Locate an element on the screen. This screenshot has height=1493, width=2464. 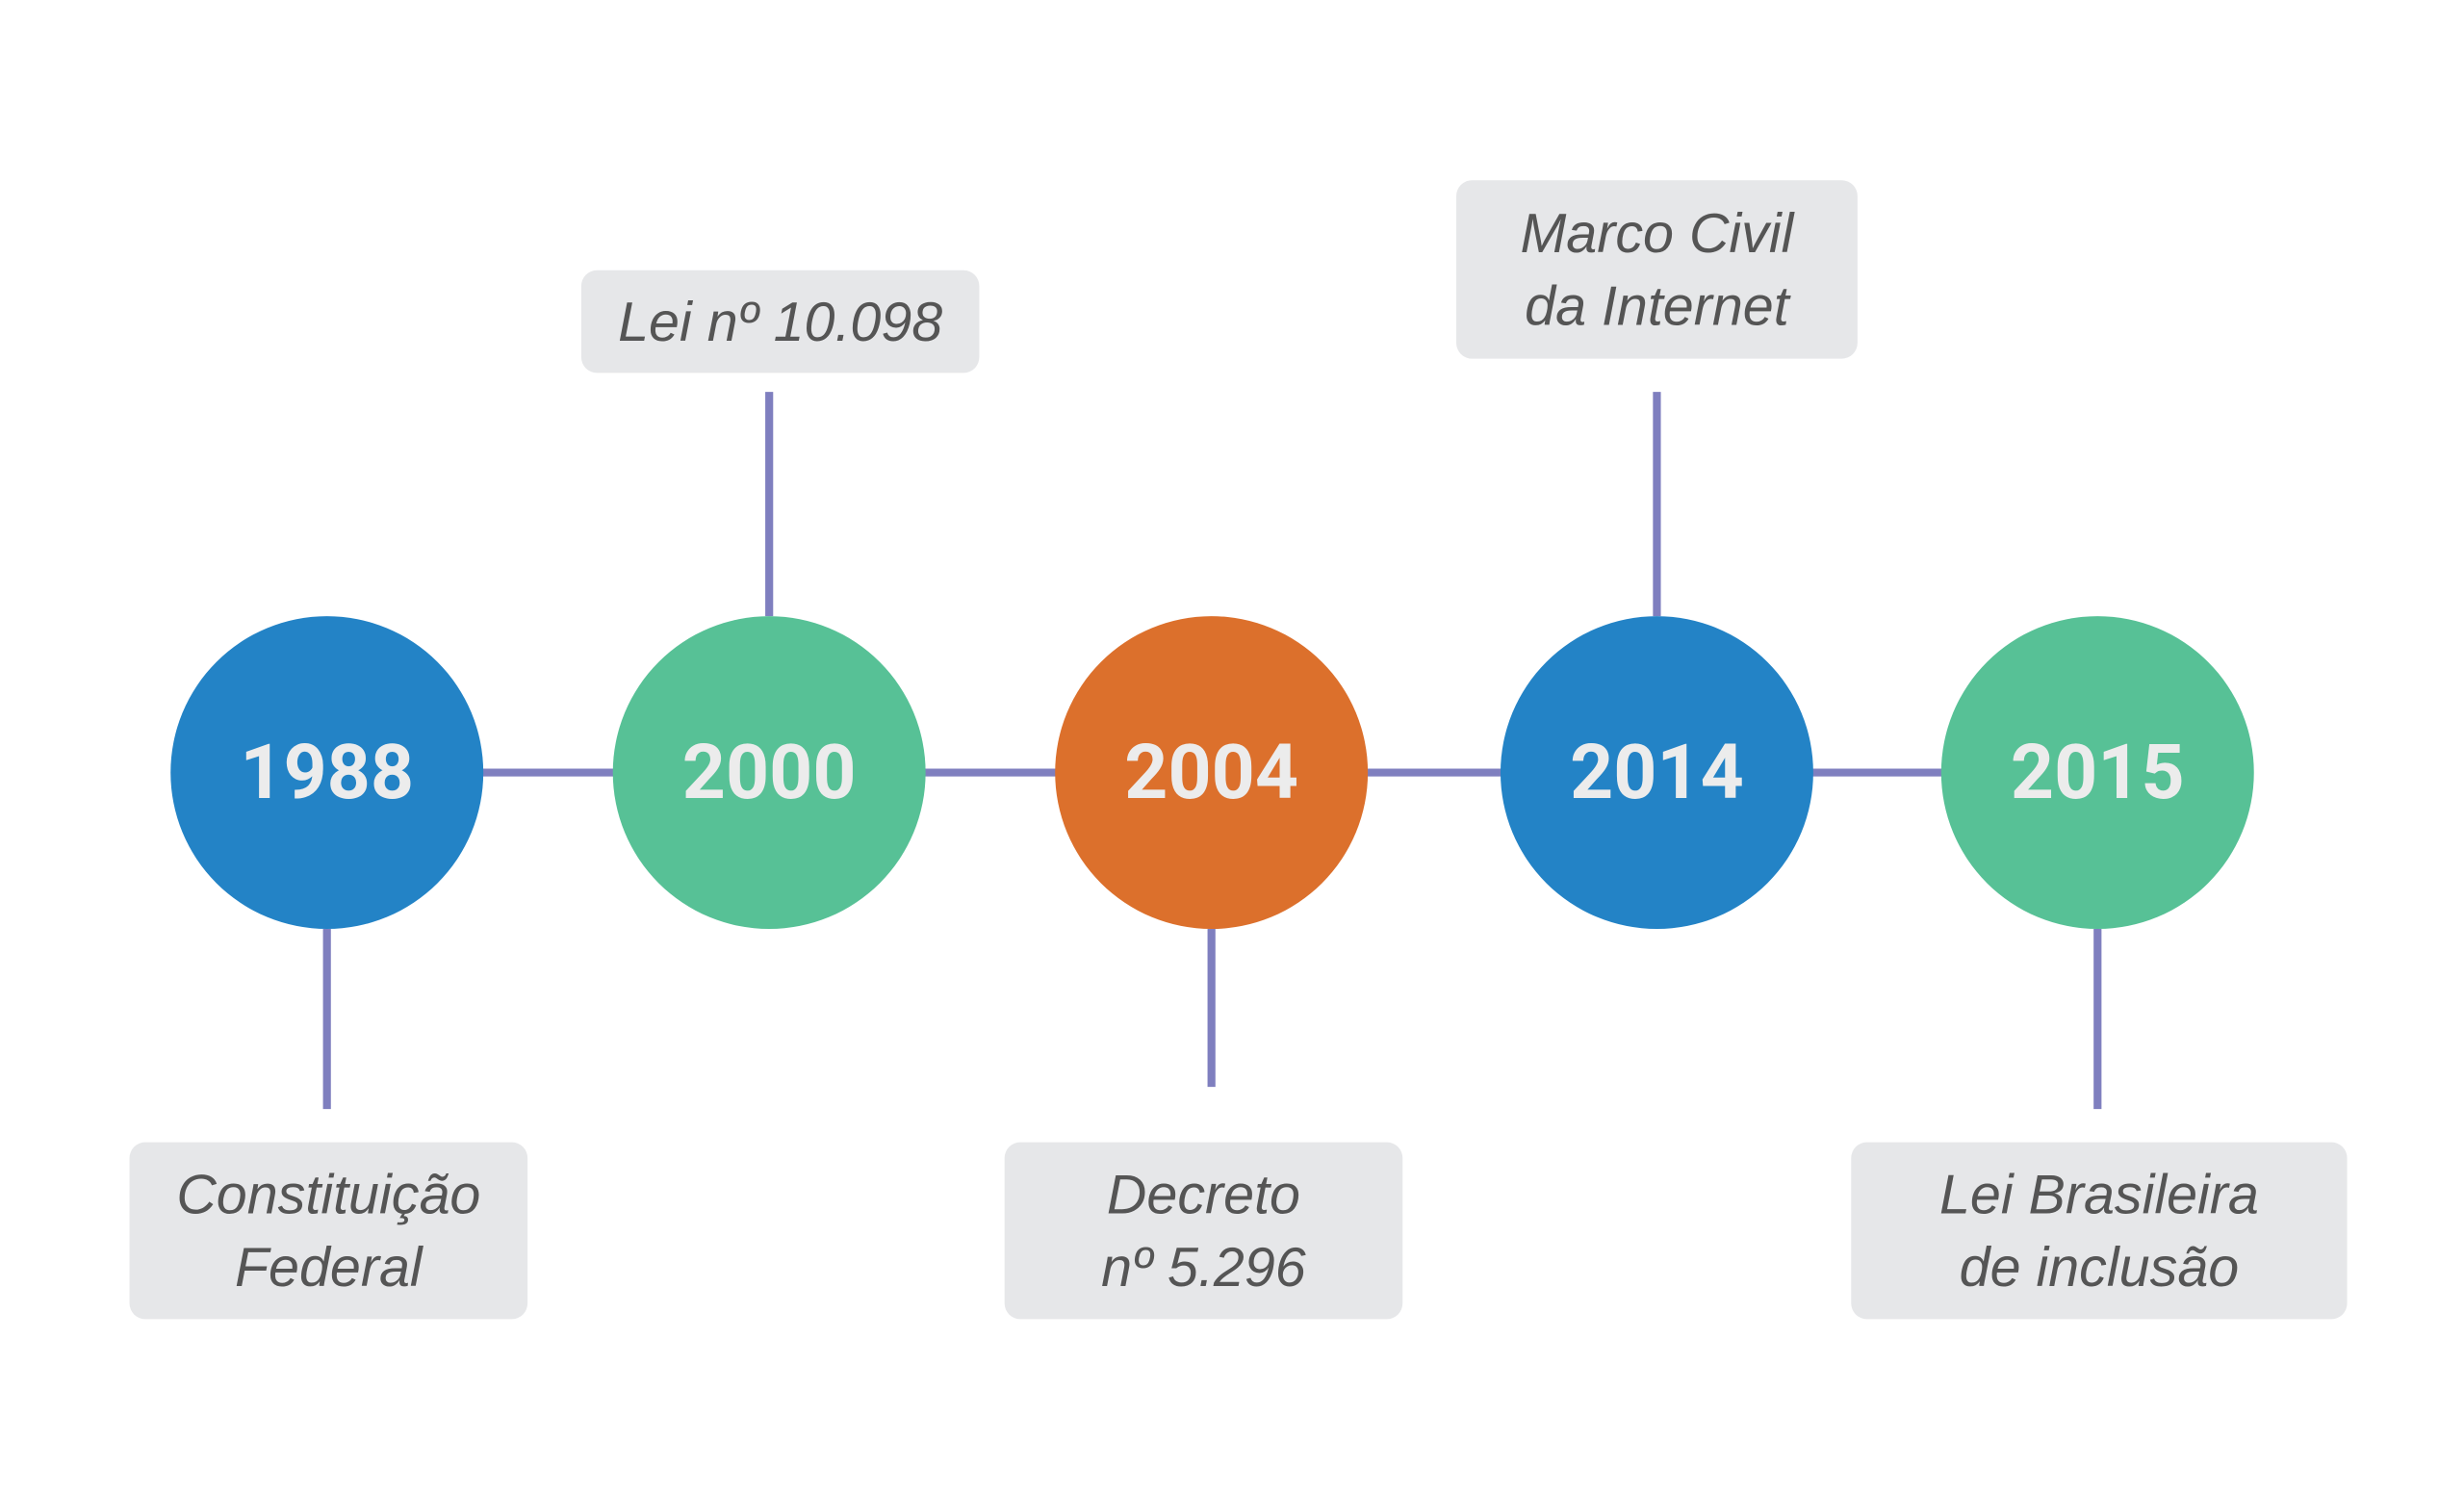
label-line: Lei nº 10.098 is located at coordinates (780, 322).